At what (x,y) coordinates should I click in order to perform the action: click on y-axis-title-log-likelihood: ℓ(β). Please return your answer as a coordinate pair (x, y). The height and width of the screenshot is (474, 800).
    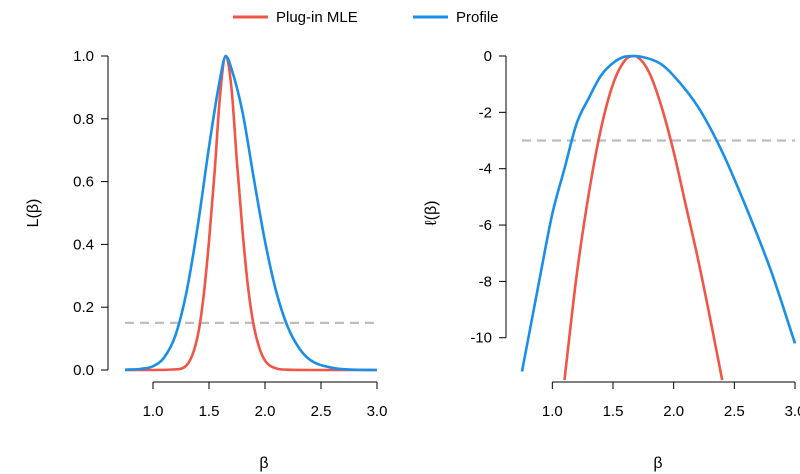
    Looking at the image, I should click on (431, 212).